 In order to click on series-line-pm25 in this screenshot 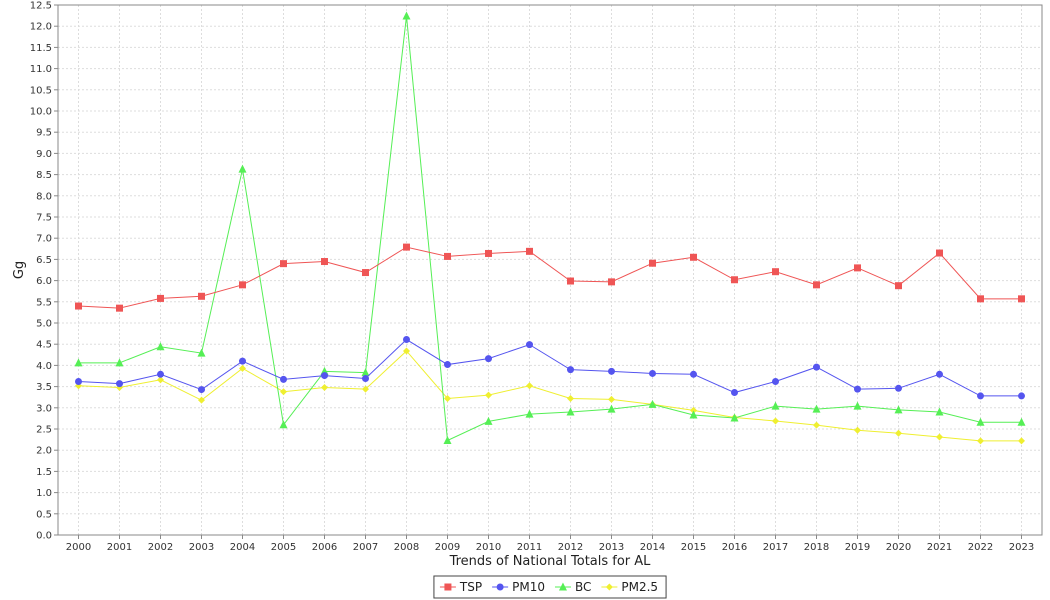, I will do `click(550, 396)`.